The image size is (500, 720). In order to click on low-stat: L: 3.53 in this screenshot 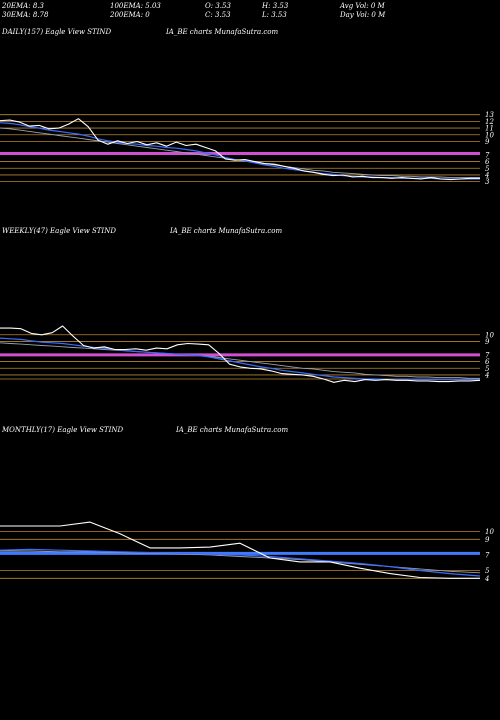, I will do `click(274, 15)`.